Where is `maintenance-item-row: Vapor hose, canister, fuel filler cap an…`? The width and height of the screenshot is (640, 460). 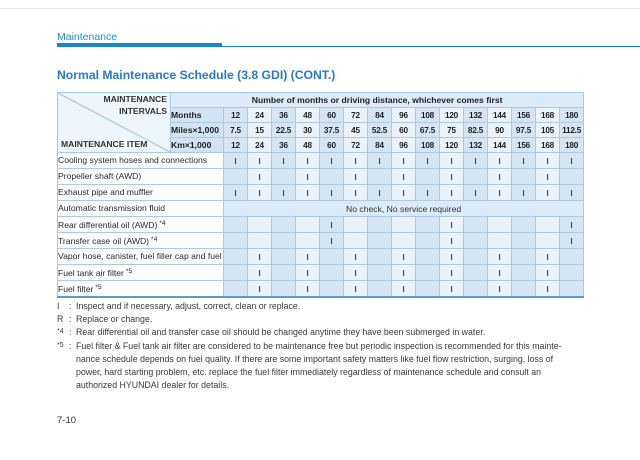
maintenance-item-row: Vapor hose, canister, fuel filler cap an… is located at coordinates (321, 256).